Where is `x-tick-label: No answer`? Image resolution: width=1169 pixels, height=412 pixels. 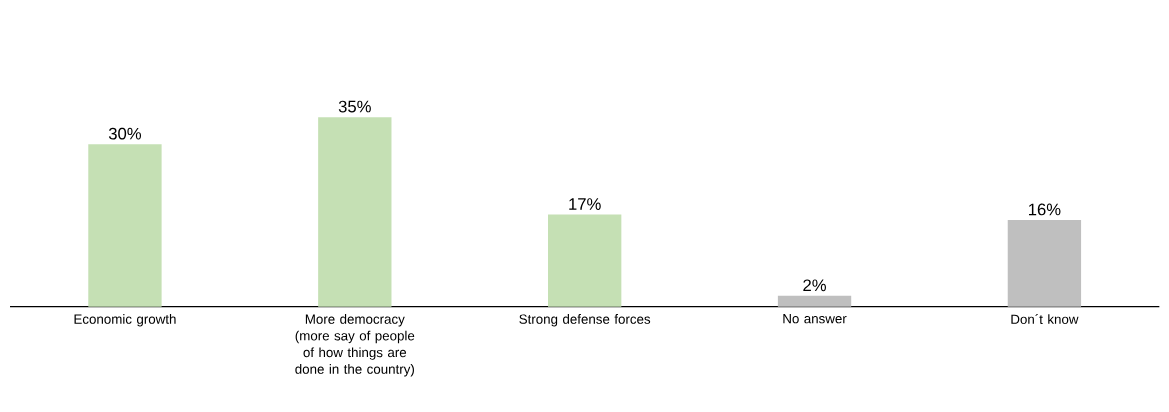
x-tick-label: No answer is located at coordinates (815, 319).